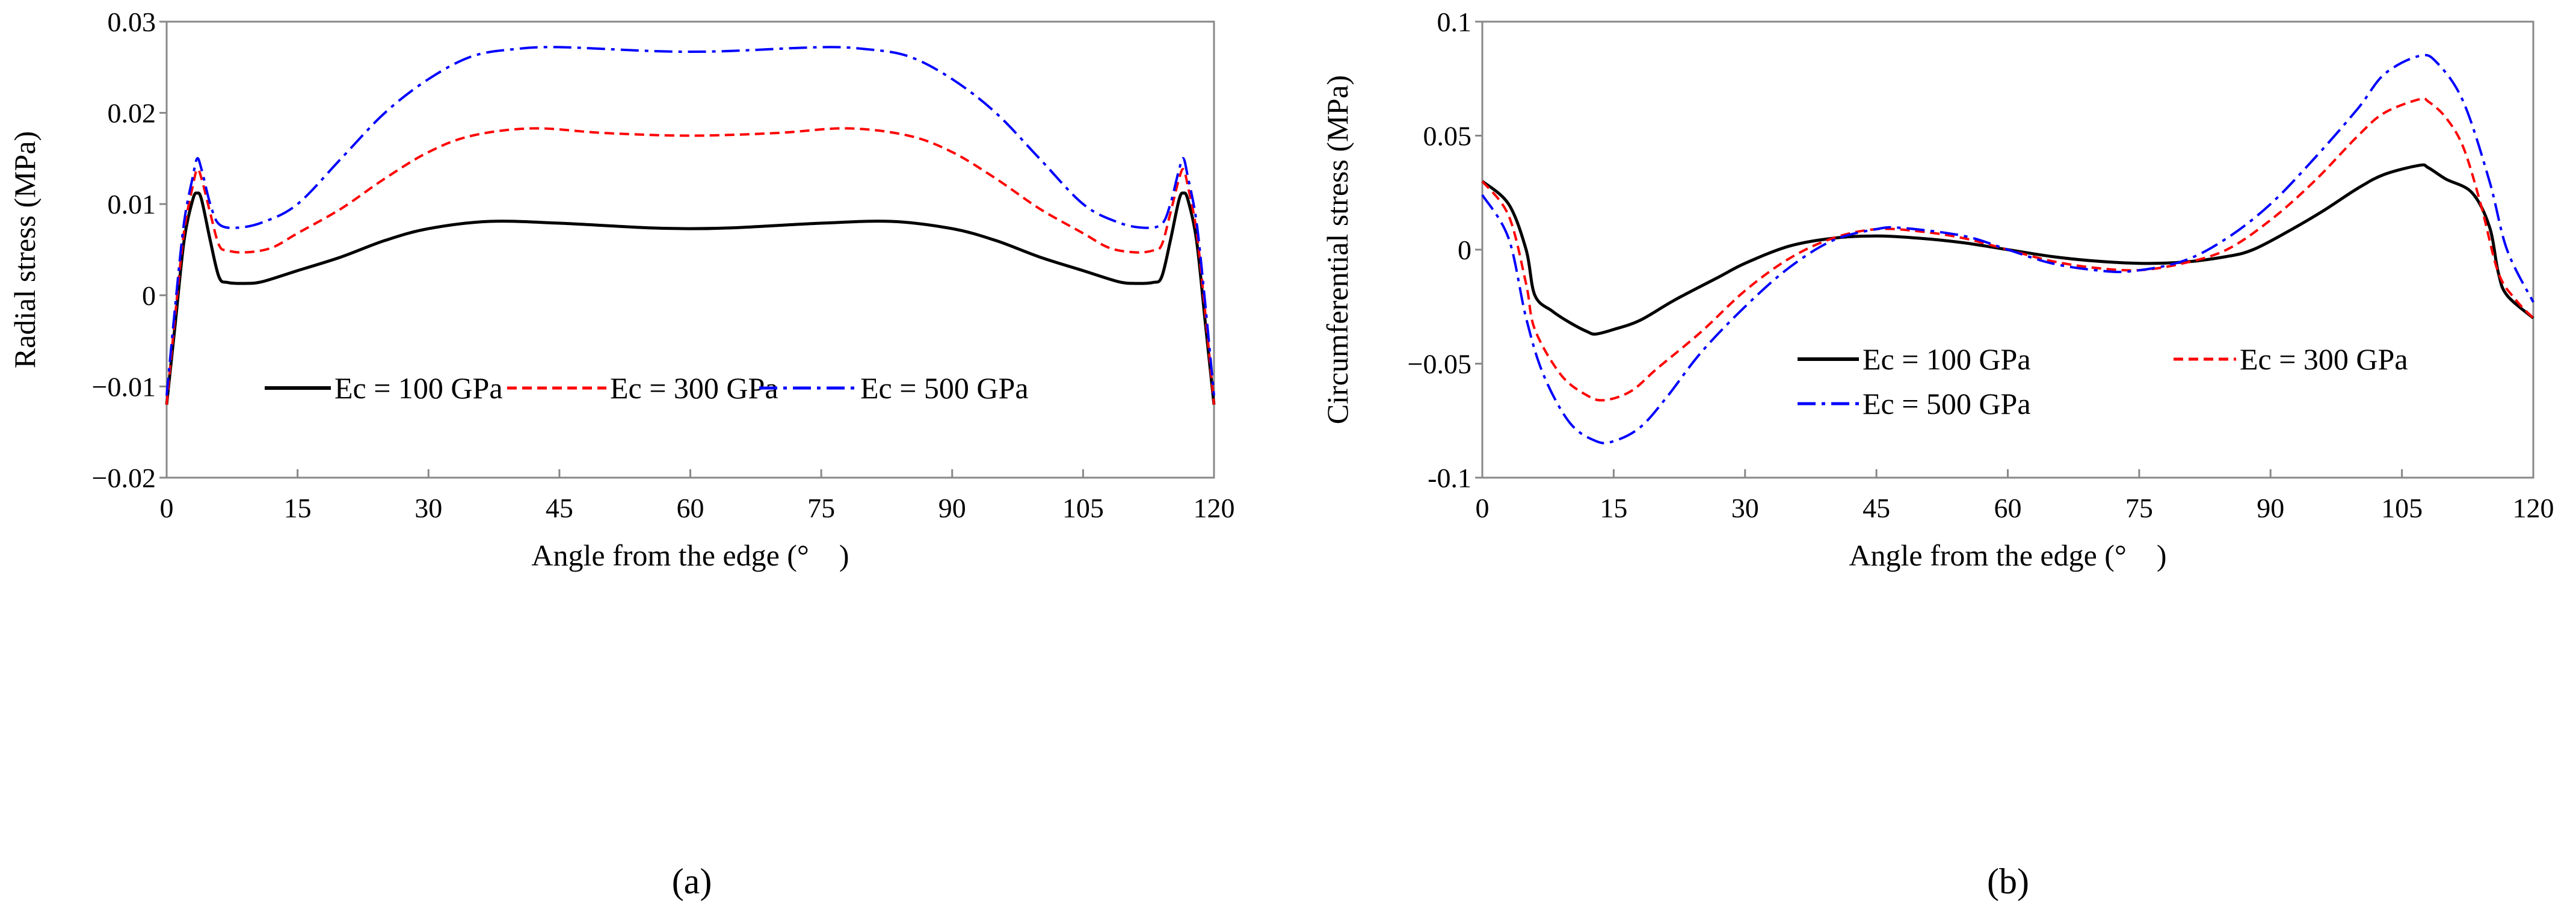  Describe the element at coordinates (132, 22) in the screenshot. I see `y-tick-label: 0.03` at that location.